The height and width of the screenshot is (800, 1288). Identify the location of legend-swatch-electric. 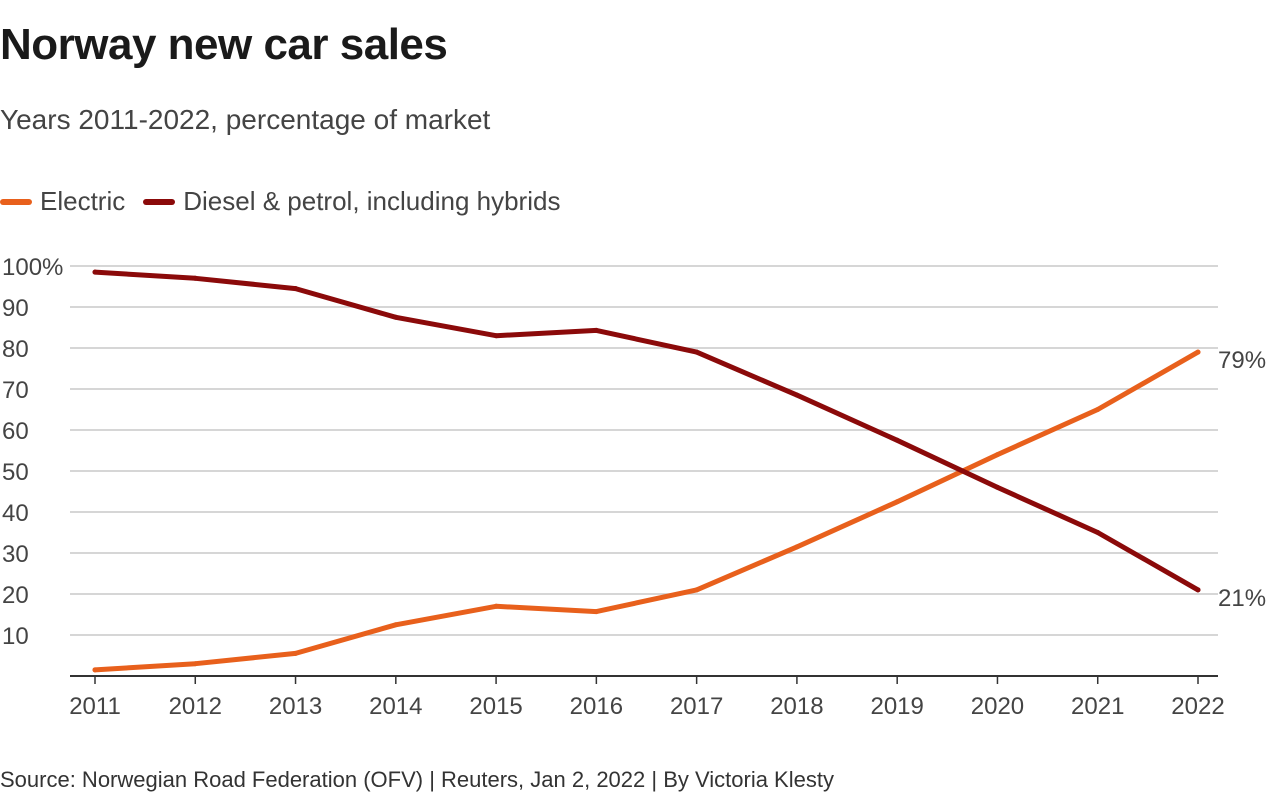
(16, 201).